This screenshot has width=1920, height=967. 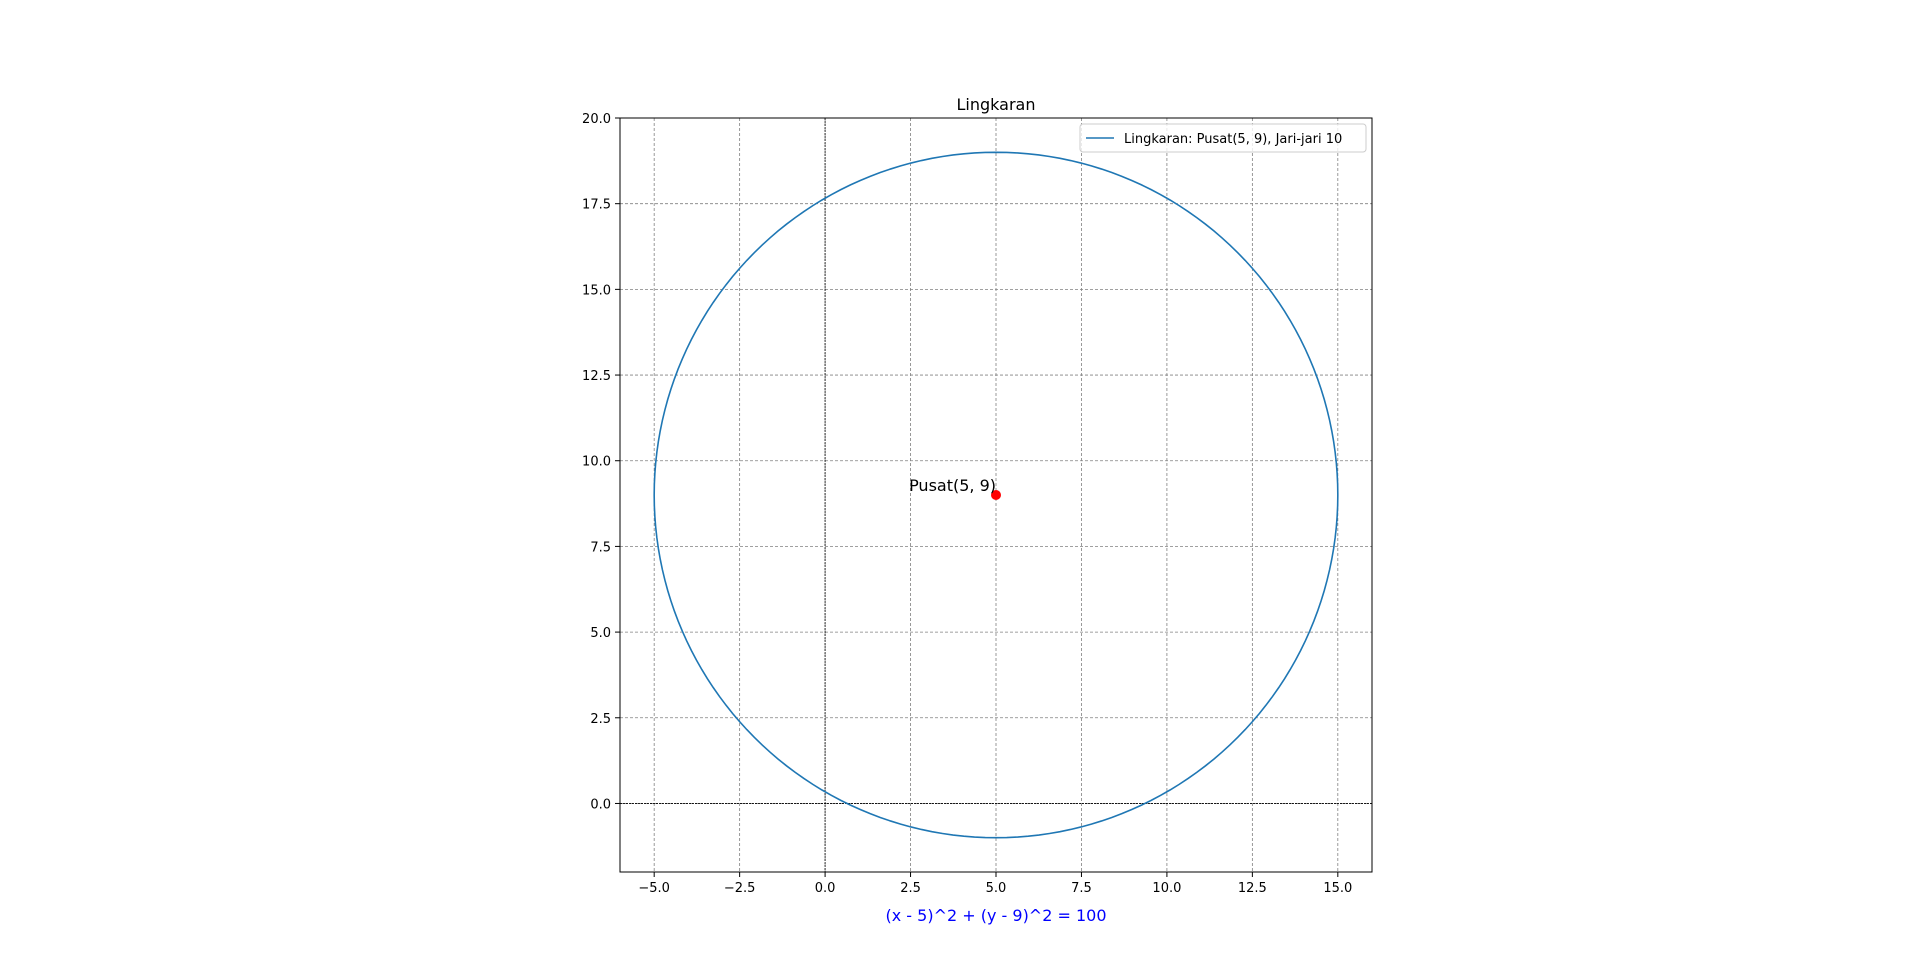 I want to click on x-tick-label: 7.5, so click(x=1081, y=888).